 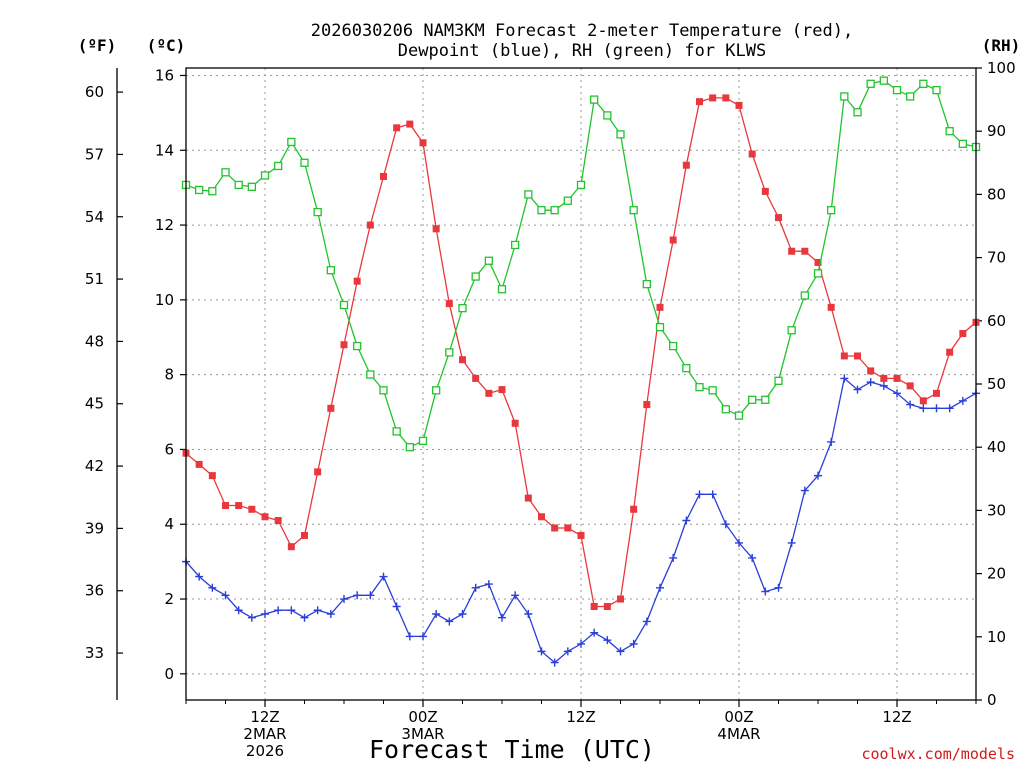 I want to click on x-tick-label: 12Z, so click(x=580, y=717).